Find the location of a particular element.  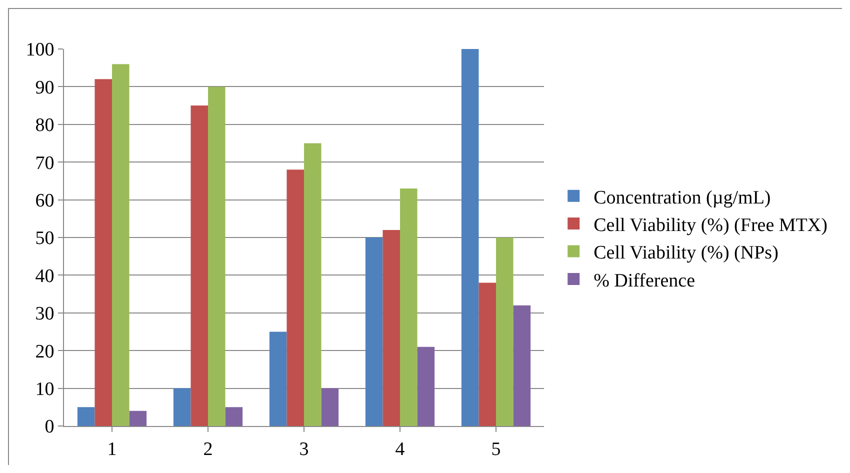

x-tick-label: 3 is located at coordinates (304, 449).